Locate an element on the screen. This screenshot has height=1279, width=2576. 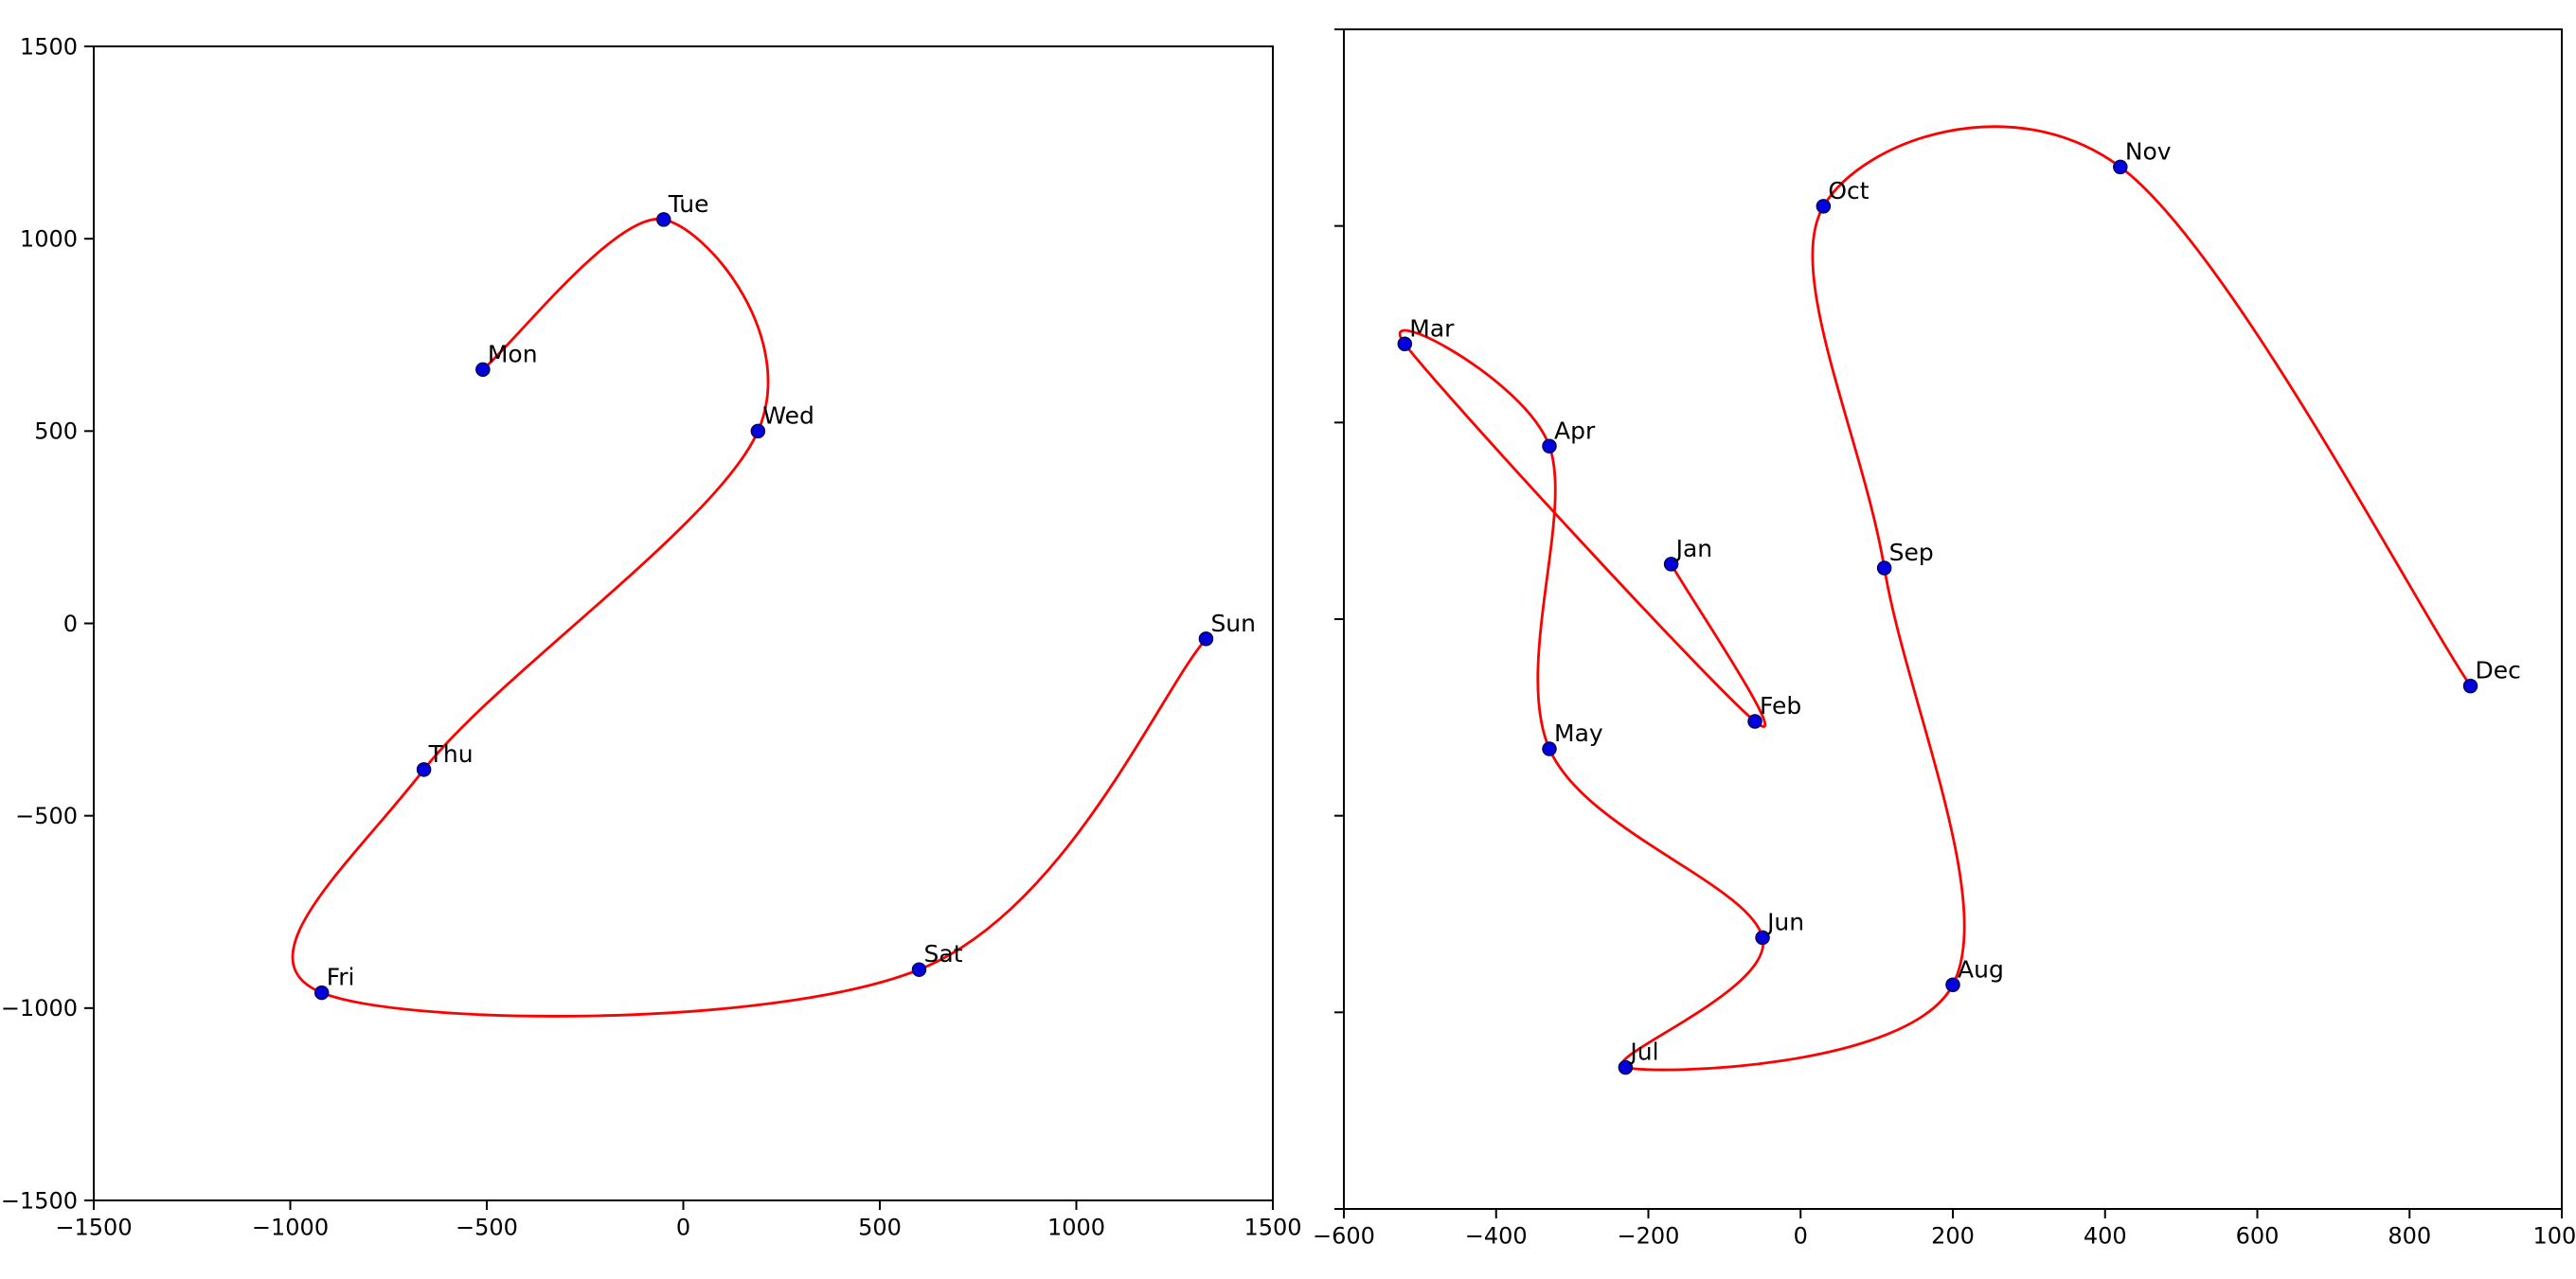
point-label: Oct is located at coordinates (1848, 190).